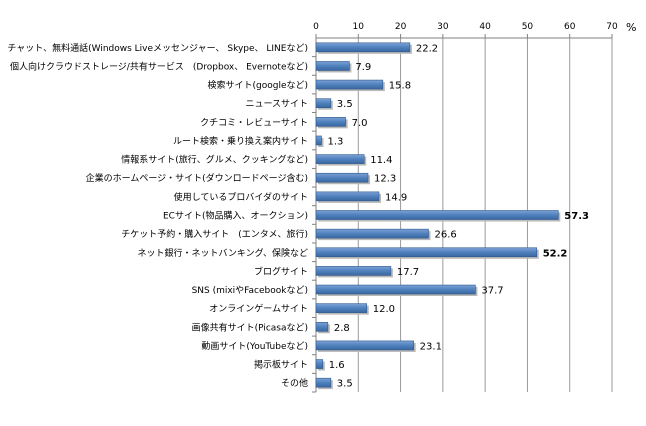  What do you see at coordinates (197, 178) in the screenshot?
I see `category-label: 企業のホームページ・サイト(ダウンロードページ含む)` at bounding box center [197, 178].